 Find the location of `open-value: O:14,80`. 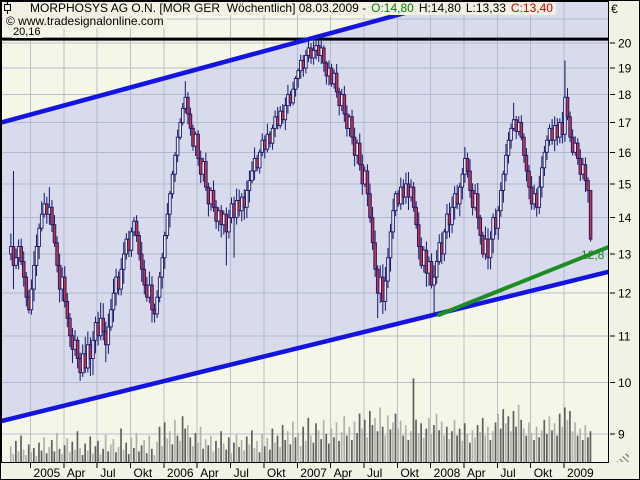

open-value: O:14,80 is located at coordinates (392, 8).